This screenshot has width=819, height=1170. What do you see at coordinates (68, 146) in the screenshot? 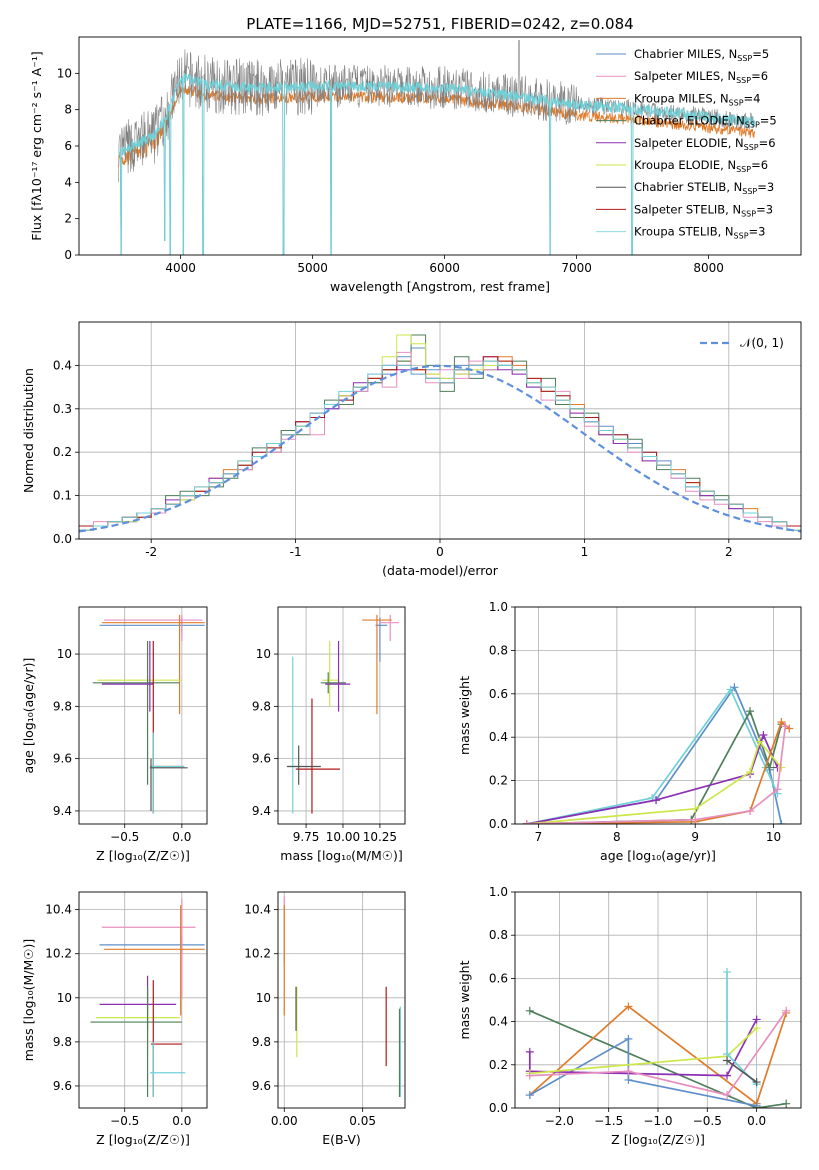
I see `y-tick-label: 6` at bounding box center [68, 146].